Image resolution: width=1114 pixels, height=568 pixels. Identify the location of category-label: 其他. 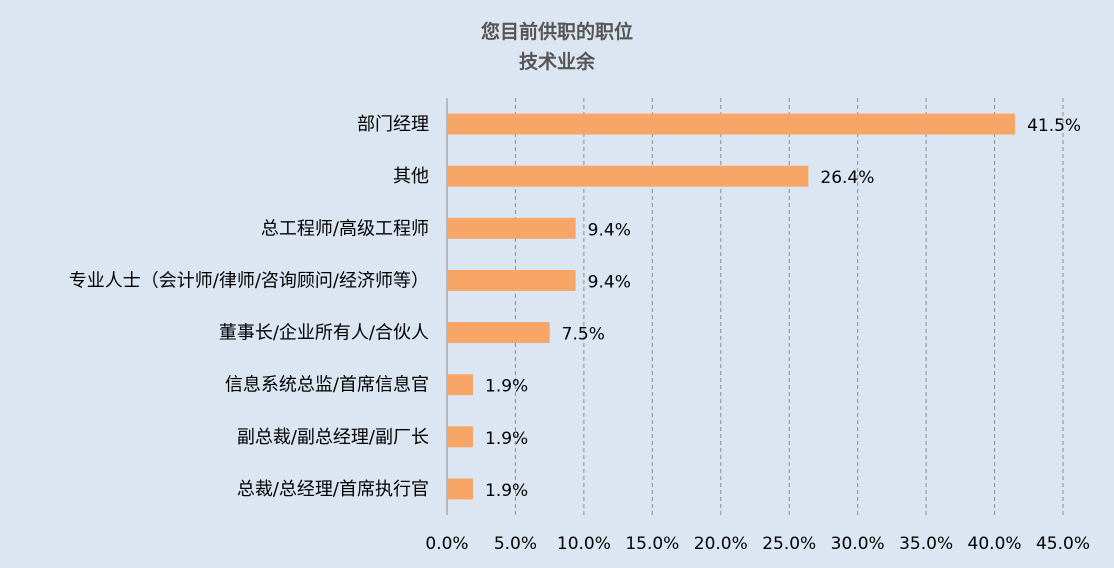
(411, 176).